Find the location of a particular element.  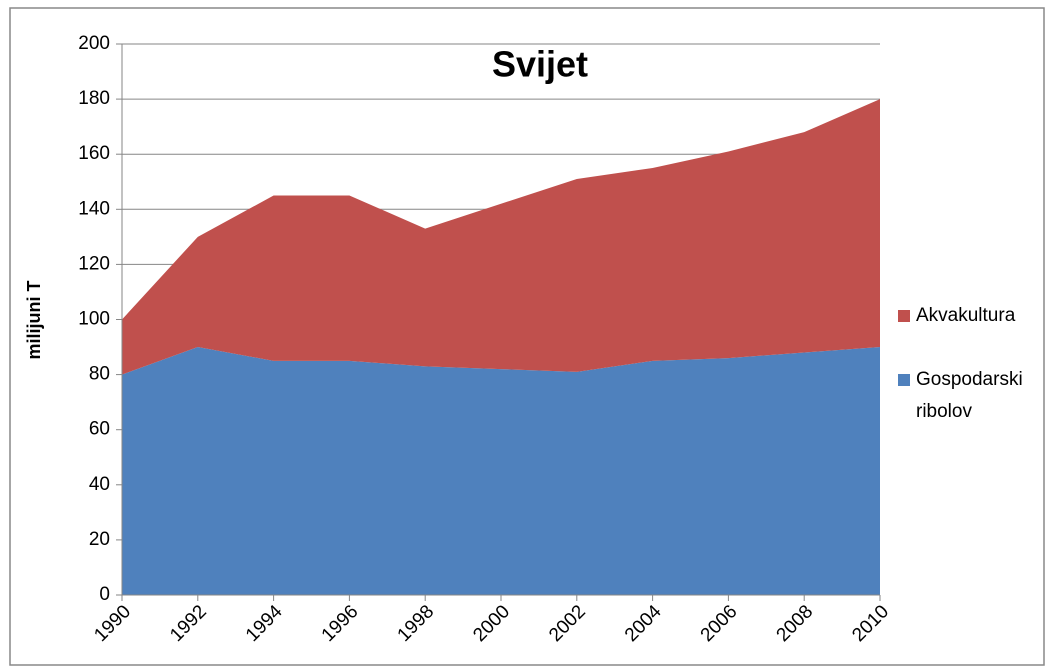

y-tick-label: 140 is located at coordinates (94, 208).